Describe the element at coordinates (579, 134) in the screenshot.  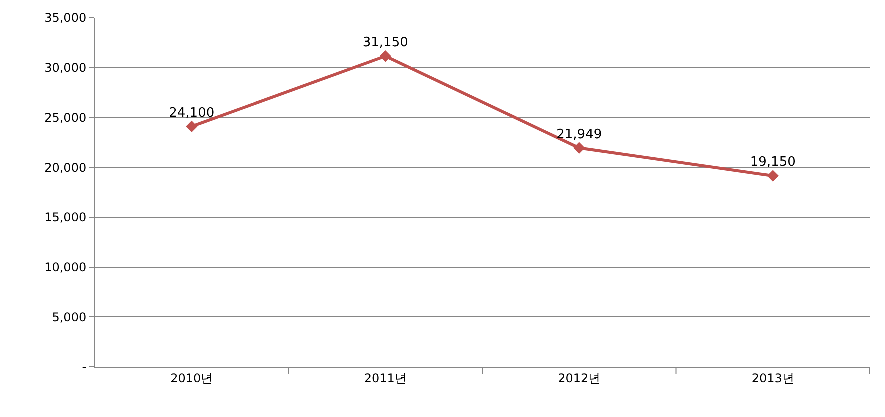
I see `data-label: 21,949` at that location.